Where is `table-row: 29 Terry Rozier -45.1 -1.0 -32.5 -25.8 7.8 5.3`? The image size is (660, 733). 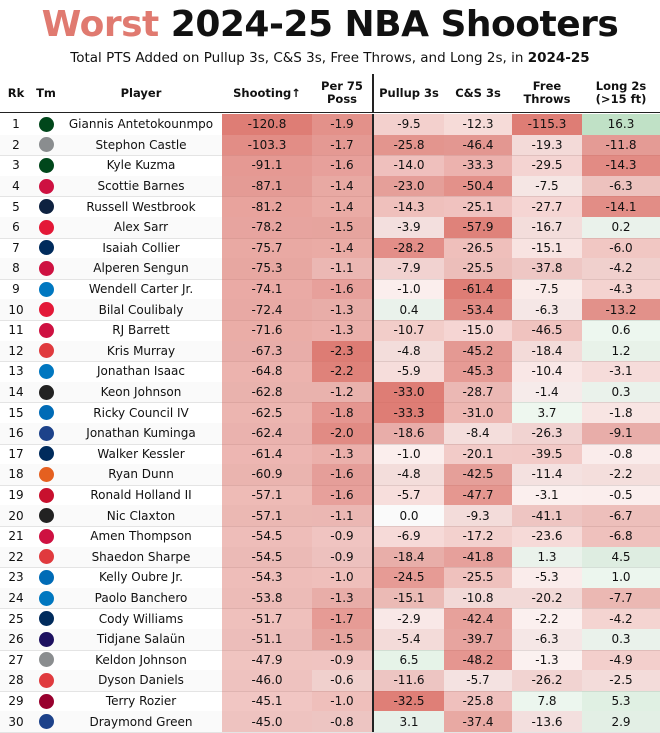 table-row: 29 Terry Rozier -45.1 -1.0 -32.5 -25.8 7.8 5.3 is located at coordinates (330, 701).